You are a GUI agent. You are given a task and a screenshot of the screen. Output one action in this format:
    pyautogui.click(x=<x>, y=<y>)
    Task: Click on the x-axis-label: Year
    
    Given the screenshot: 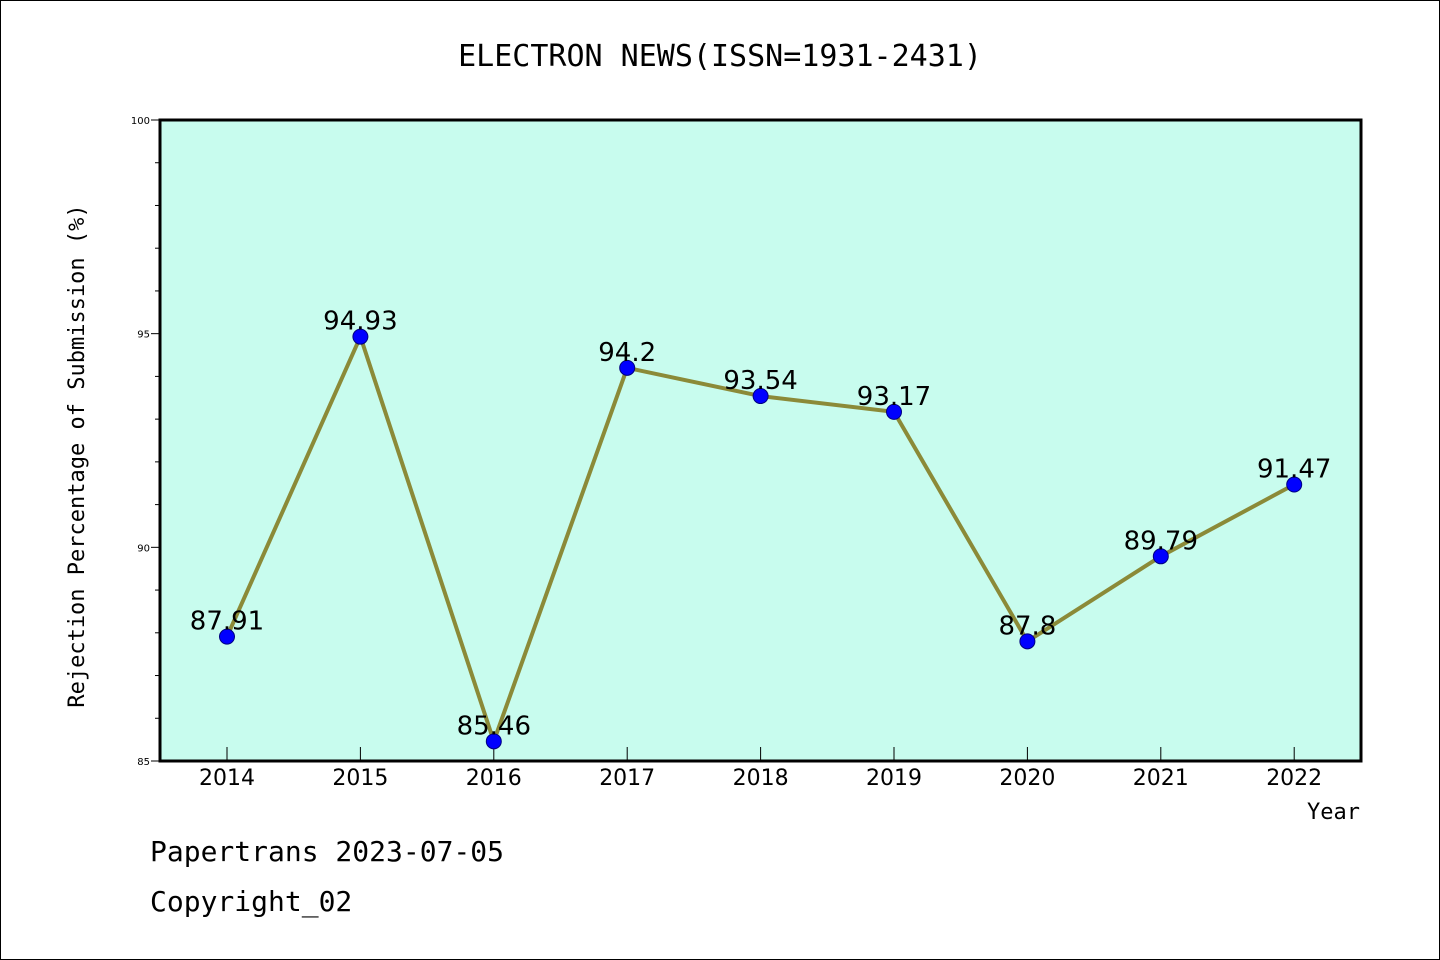 What is the action you would take?
    pyautogui.click(x=1333, y=812)
    